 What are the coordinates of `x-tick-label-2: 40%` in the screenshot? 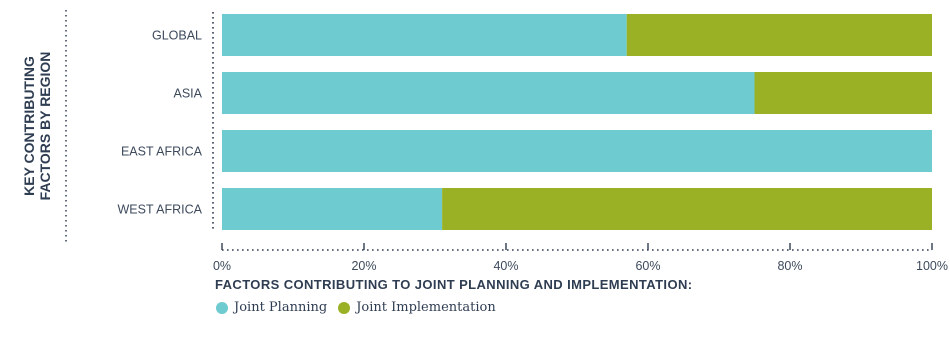 It's located at (505, 264).